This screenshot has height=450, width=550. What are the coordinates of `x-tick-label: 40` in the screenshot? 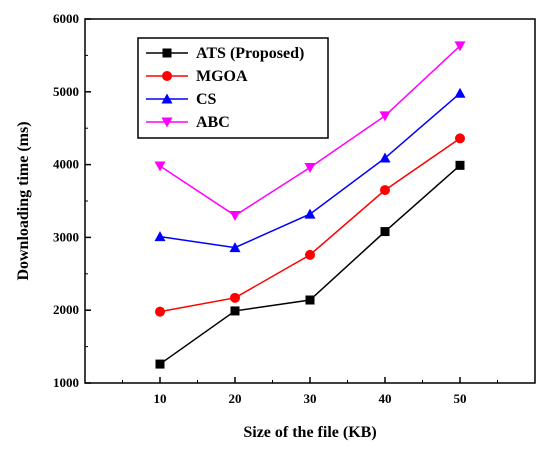 It's located at (385, 398).